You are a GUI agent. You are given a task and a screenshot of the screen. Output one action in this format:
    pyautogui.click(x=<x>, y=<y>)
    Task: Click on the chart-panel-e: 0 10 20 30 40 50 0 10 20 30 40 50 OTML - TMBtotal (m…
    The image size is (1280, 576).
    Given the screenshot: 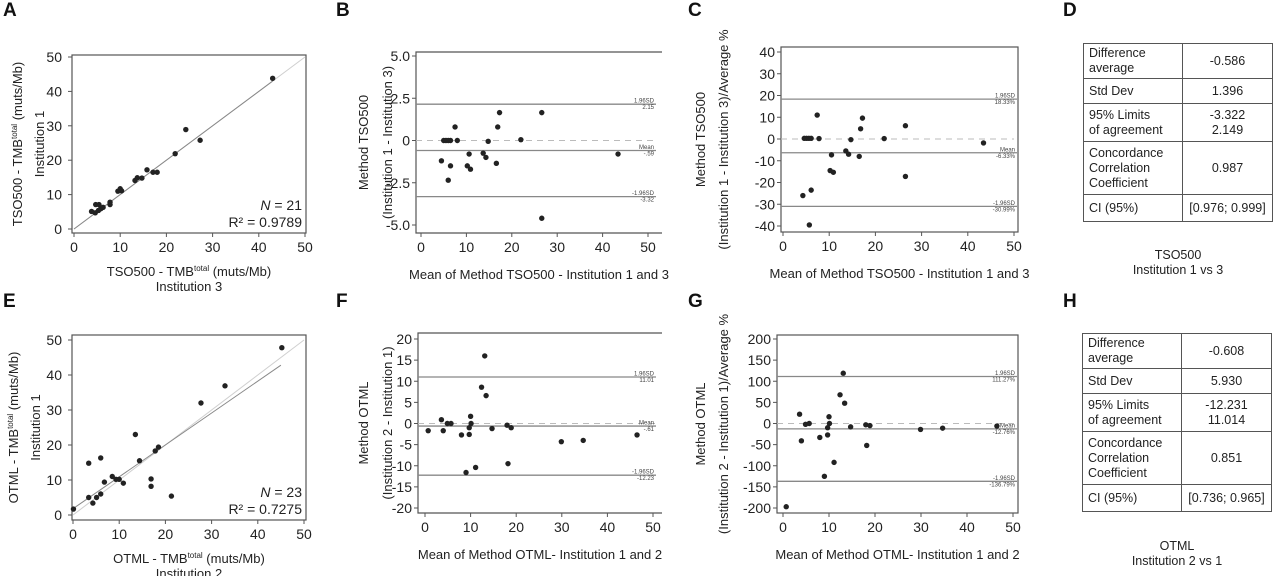 What is the action you would take?
    pyautogui.click(x=159, y=454)
    